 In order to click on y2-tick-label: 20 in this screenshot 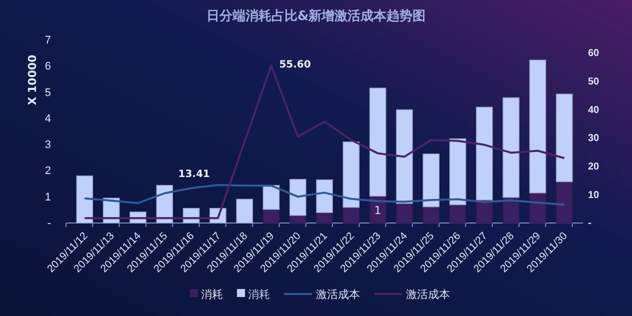, I will do `click(594, 167)`.